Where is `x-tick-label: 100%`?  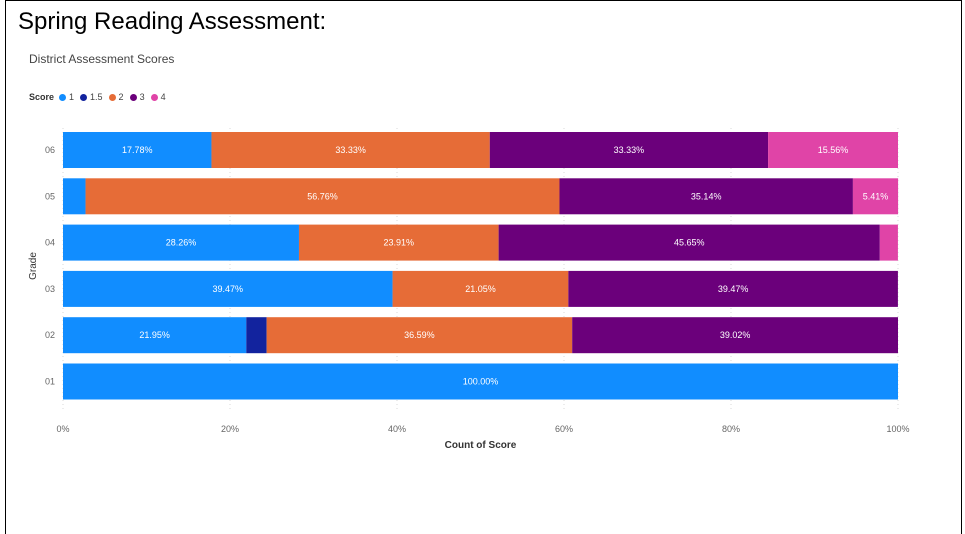
x-tick-label: 100% is located at coordinates (897, 429).